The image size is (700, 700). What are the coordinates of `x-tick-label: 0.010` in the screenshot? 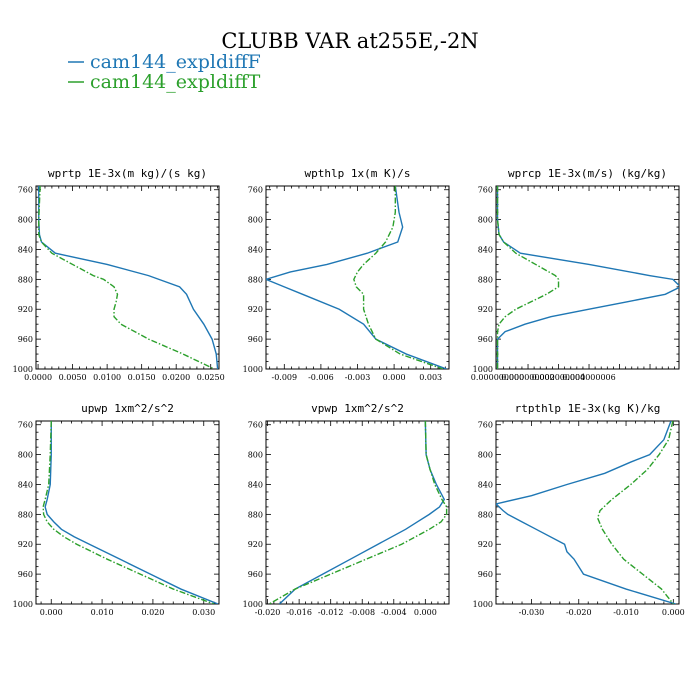 It's located at (102, 612).